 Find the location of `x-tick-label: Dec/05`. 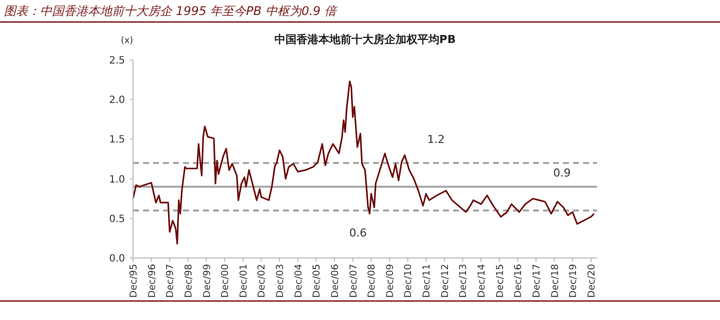

x-tick-label: Dec/05 is located at coordinates (317, 281).